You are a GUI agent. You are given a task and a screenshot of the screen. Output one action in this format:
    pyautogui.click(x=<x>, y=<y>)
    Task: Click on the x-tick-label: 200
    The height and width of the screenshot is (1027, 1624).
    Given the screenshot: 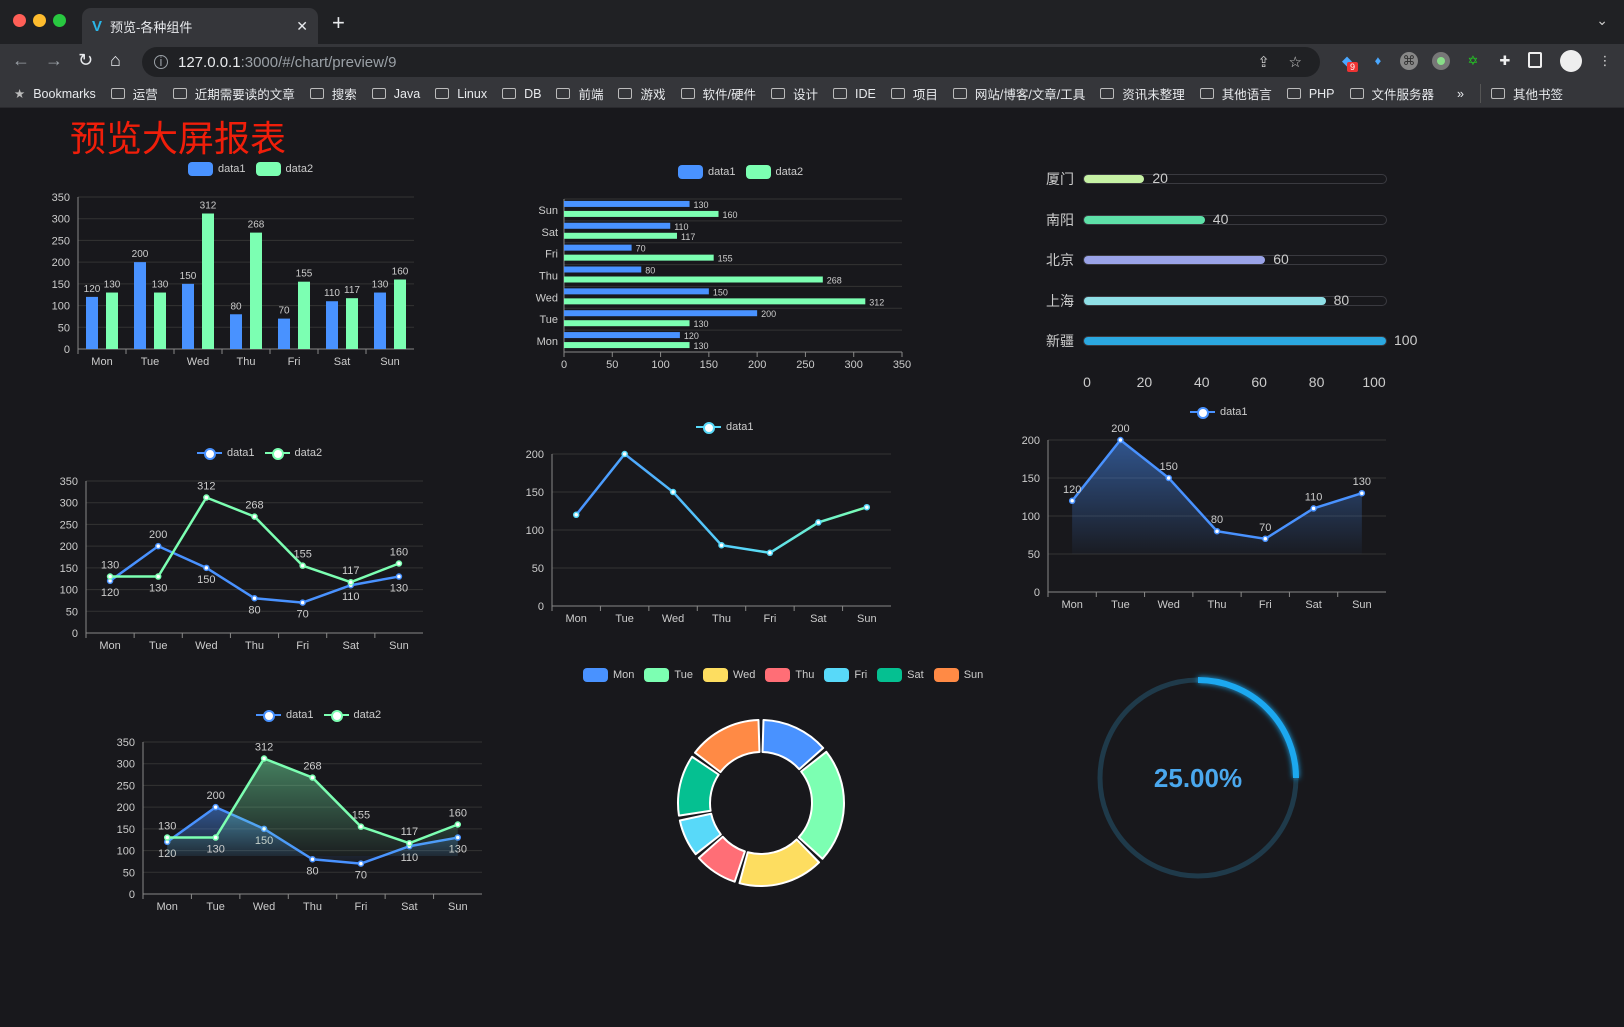 What is the action you would take?
    pyautogui.click(x=757, y=365)
    